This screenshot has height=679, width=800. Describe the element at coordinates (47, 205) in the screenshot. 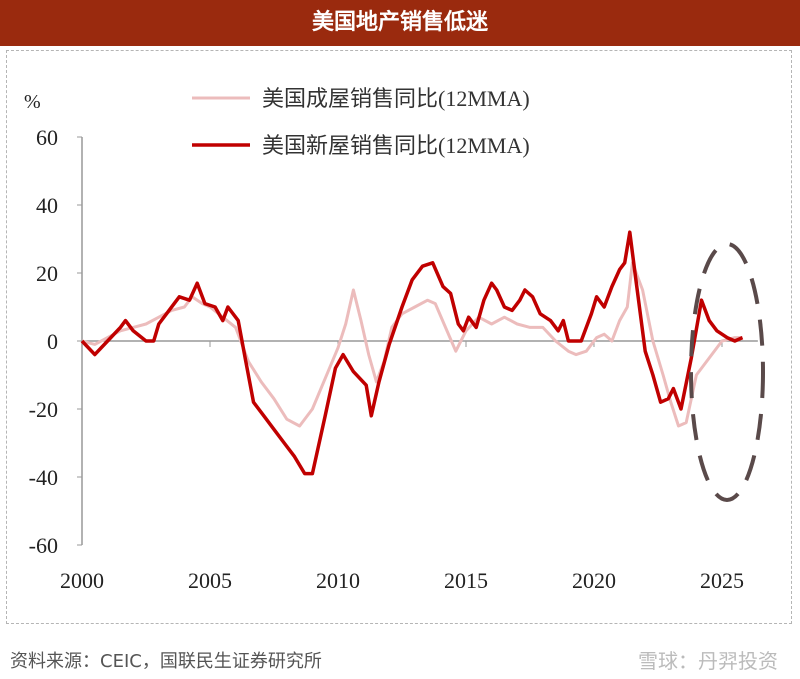

I see `y-tick-label: 40` at that location.